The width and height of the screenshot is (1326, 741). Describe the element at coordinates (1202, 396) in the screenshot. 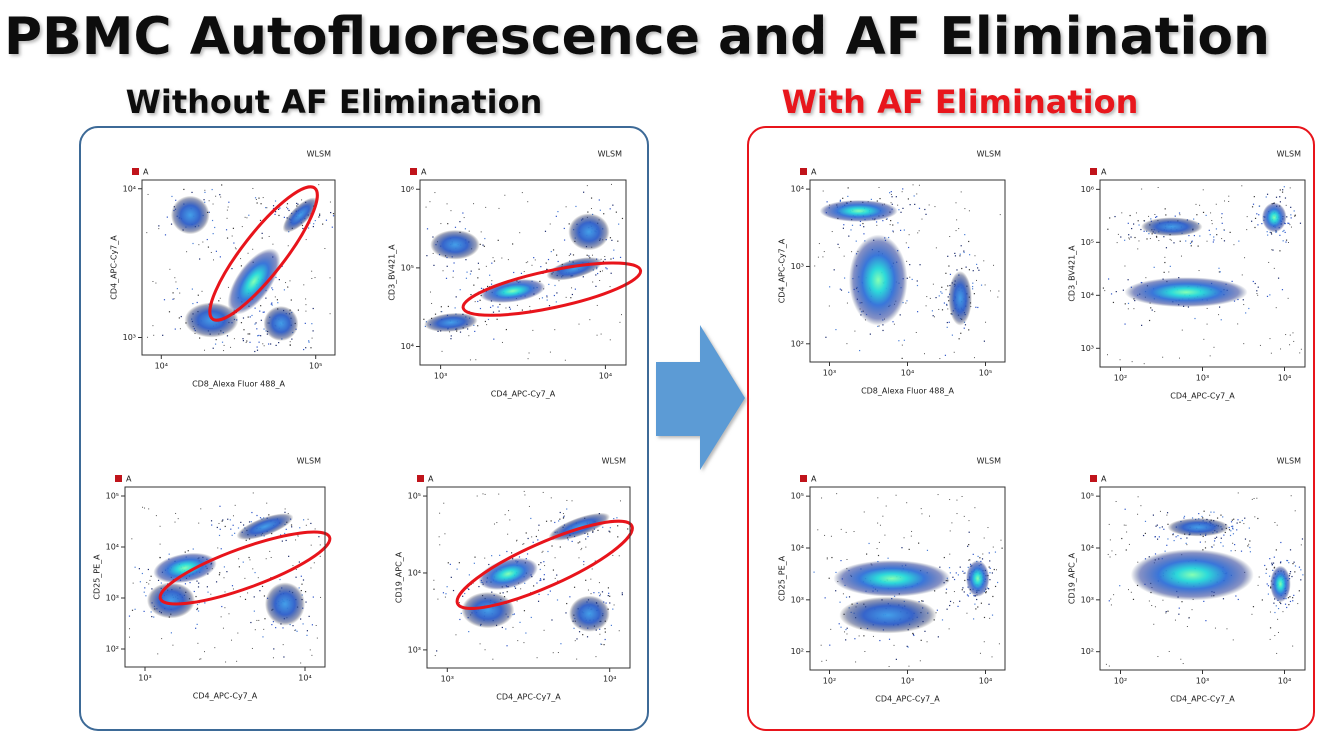

I see `x-axis-label: CD4_APC-Cy7_A` at that location.